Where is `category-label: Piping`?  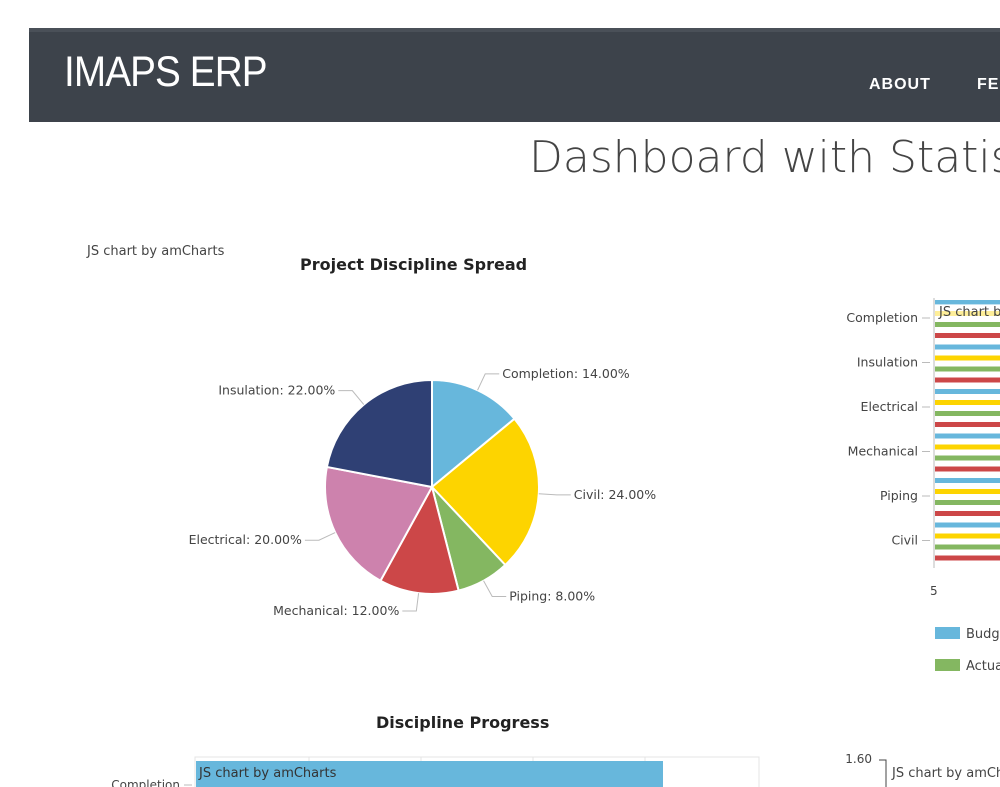
category-label: Piping is located at coordinates (899, 495).